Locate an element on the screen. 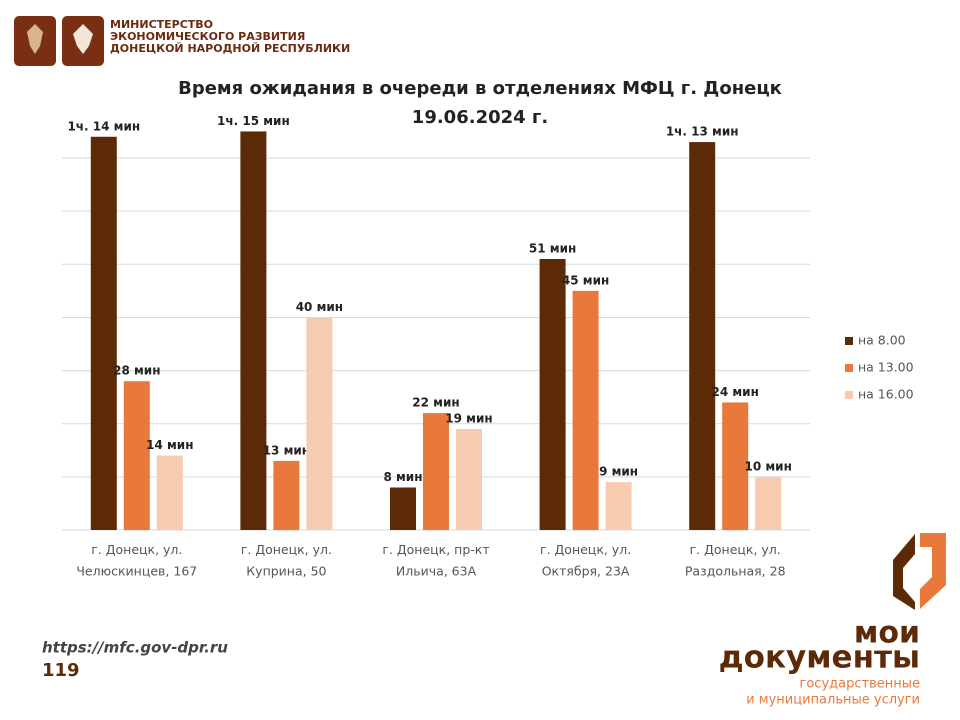 The width and height of the screenshot is (960, 720). value-label: 10 мин is located at coordinates (768, 466).